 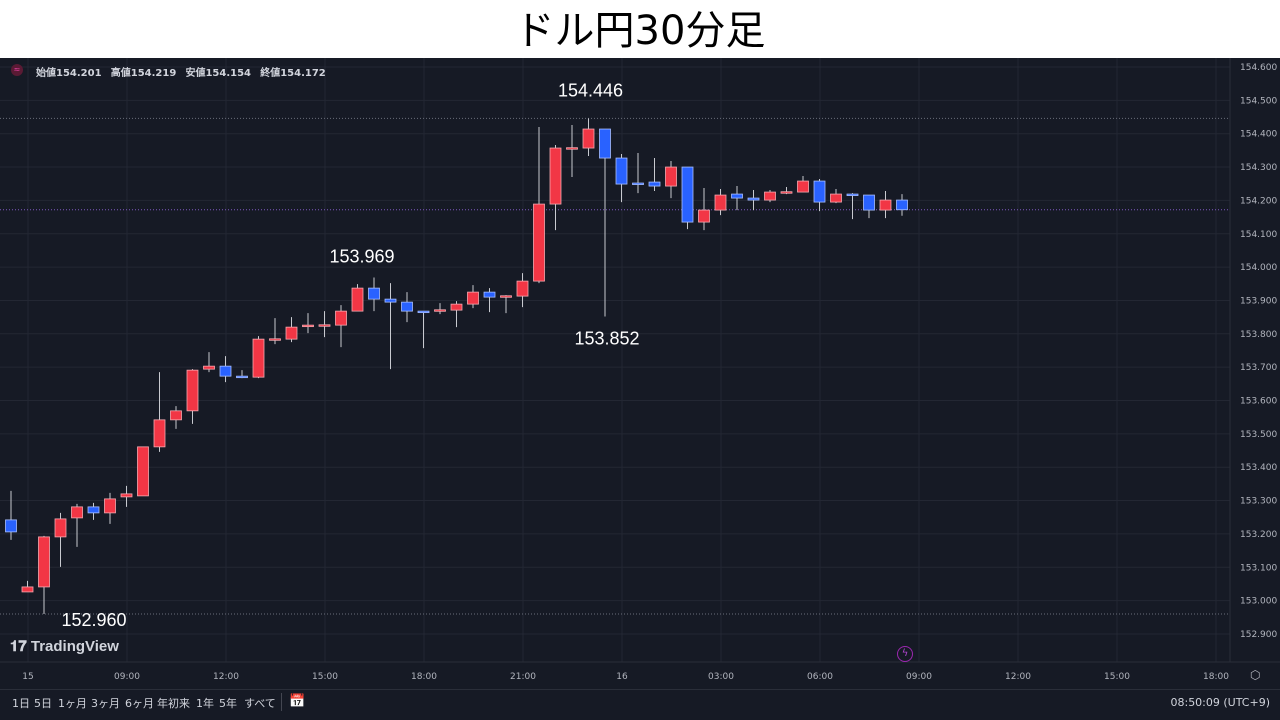 I want to click on x-tick-label: 15:00, so click(x=325, y=677).